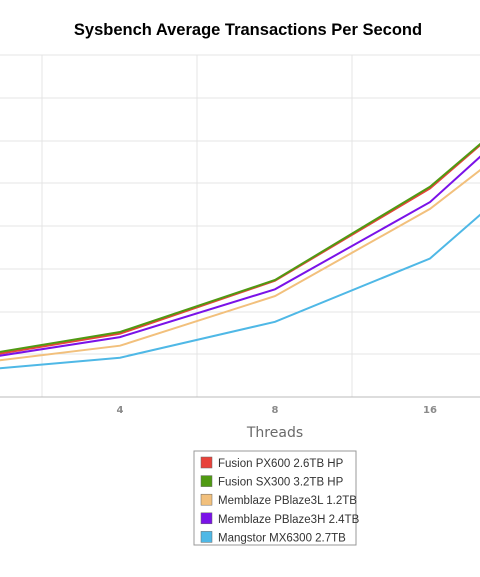 Image resolution: width=480 pixels, height=577 pixels. I want to click on legend-label: Fusion SX300 3.2TB HP, so click(281, 483).